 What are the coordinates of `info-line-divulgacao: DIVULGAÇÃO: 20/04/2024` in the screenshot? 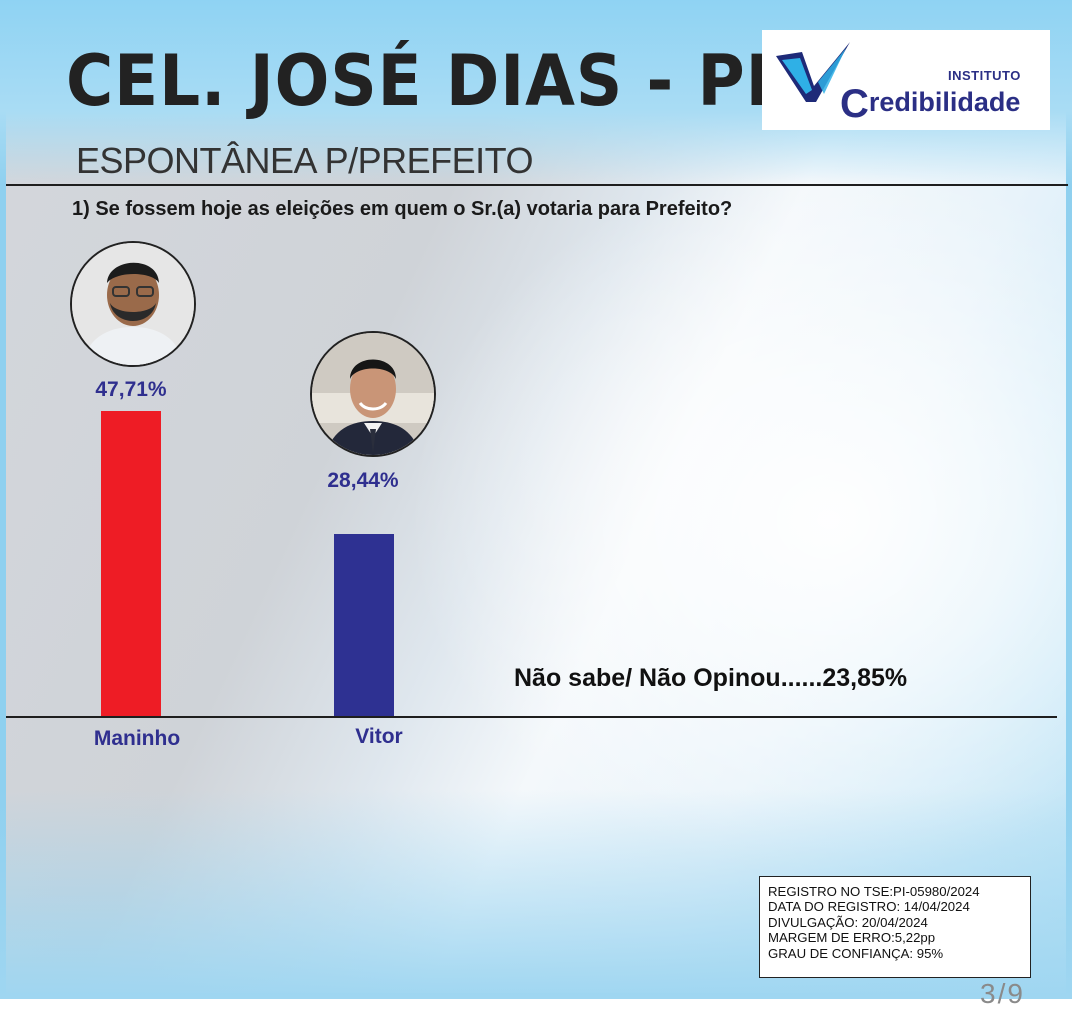 It's located at (848, 922).